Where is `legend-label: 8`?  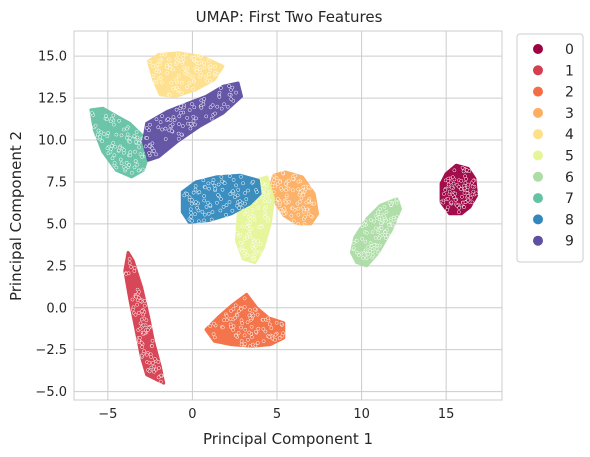 legend-label: 8 is located at coordinates (569, 220).